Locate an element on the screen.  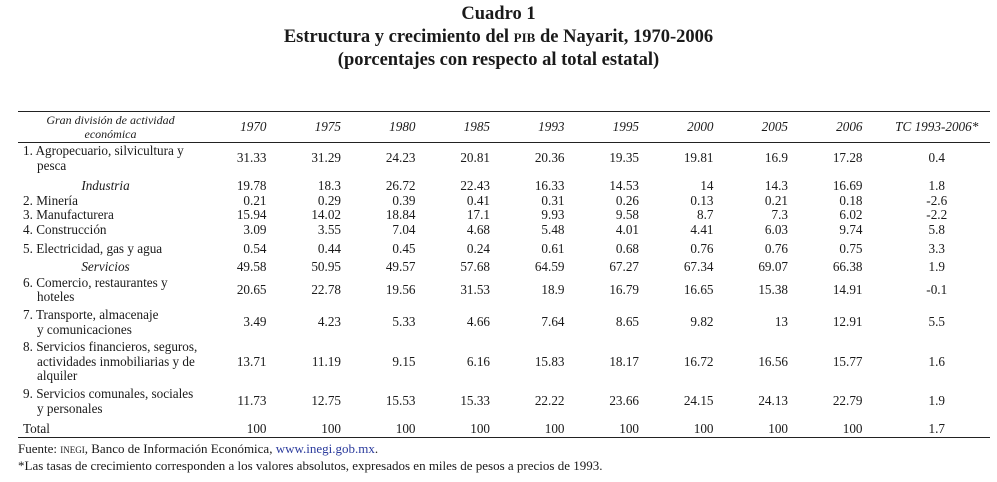
value-cell: 16.72 is located at coordinates (698, 361).